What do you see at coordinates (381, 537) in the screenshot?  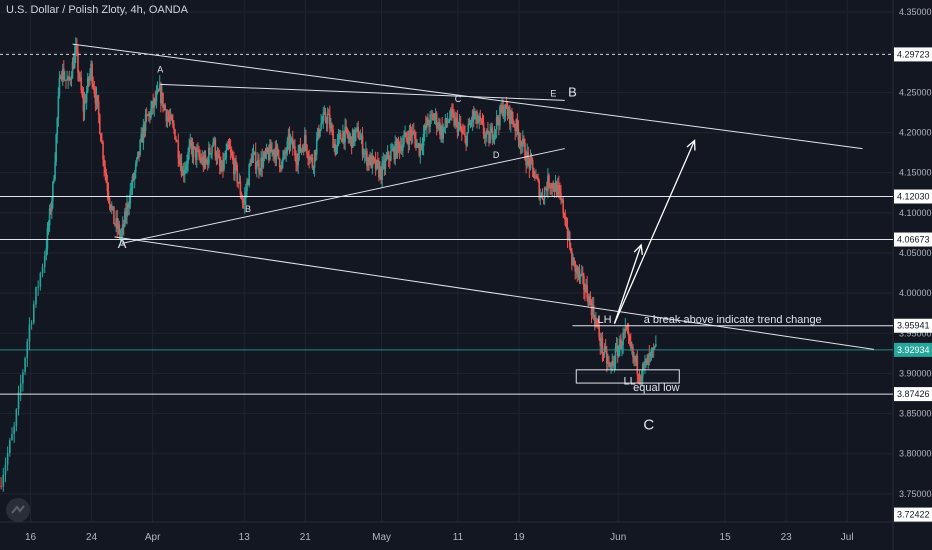 I see `x-tick-label: May` at bounding box center [381, 537].